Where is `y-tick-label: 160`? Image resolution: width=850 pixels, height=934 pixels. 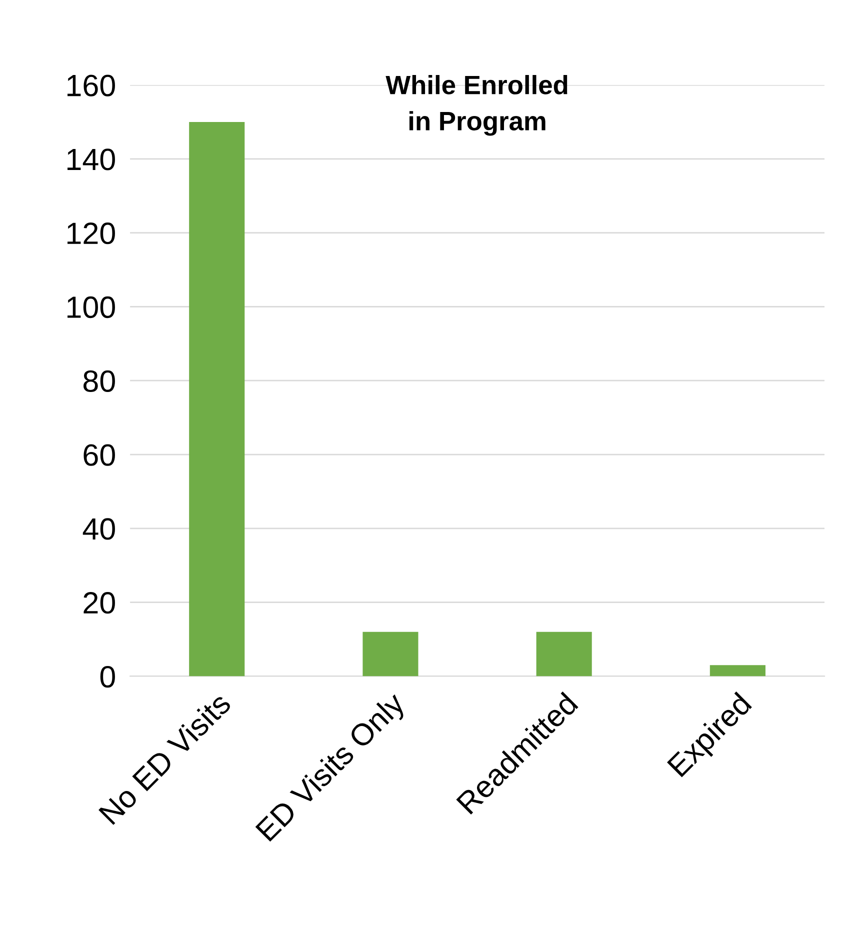
y-tick-label: 160 is located at coordinates (91, 85).